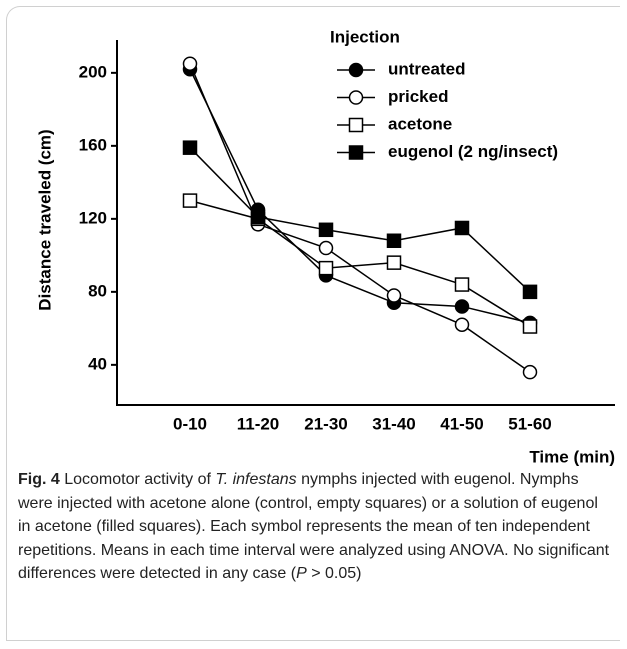  I want to click on legend-title: Injection, so click(365, 36).